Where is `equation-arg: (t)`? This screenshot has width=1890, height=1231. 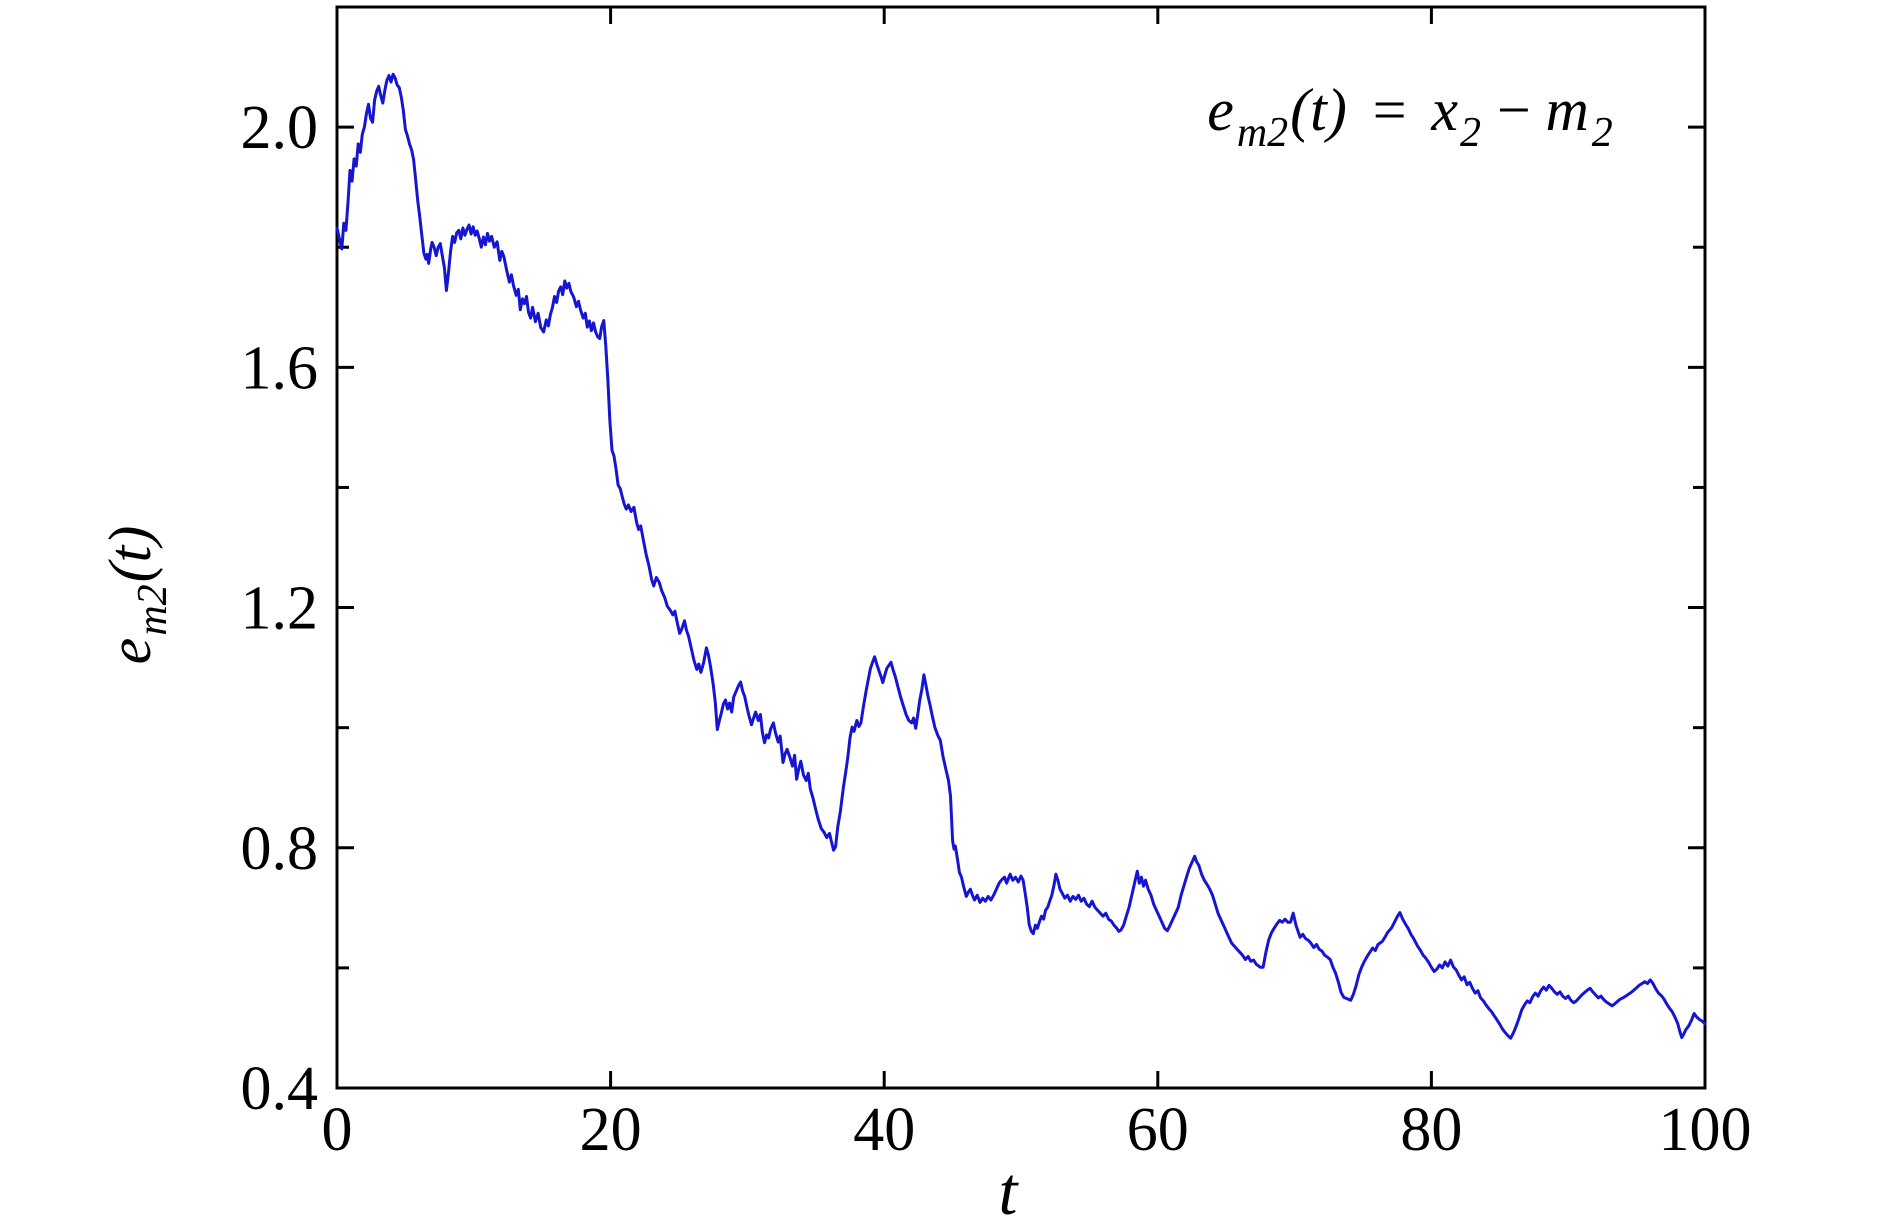
equation-arg: (t) is located at coordinates (1318, 110).